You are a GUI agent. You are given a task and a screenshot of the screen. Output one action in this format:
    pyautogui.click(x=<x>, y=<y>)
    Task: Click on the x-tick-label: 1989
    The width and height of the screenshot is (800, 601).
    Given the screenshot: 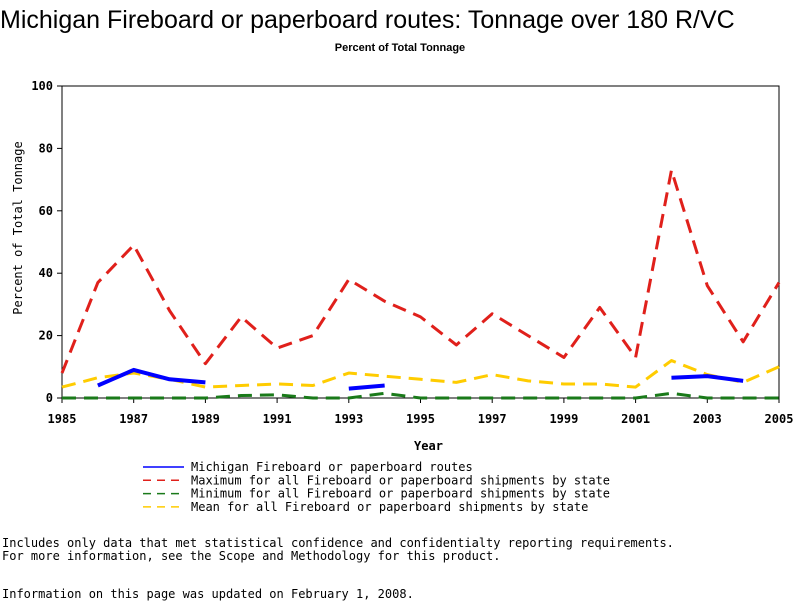 What is the action you would take?
    pyautogui.click(x=205, y=419)
    